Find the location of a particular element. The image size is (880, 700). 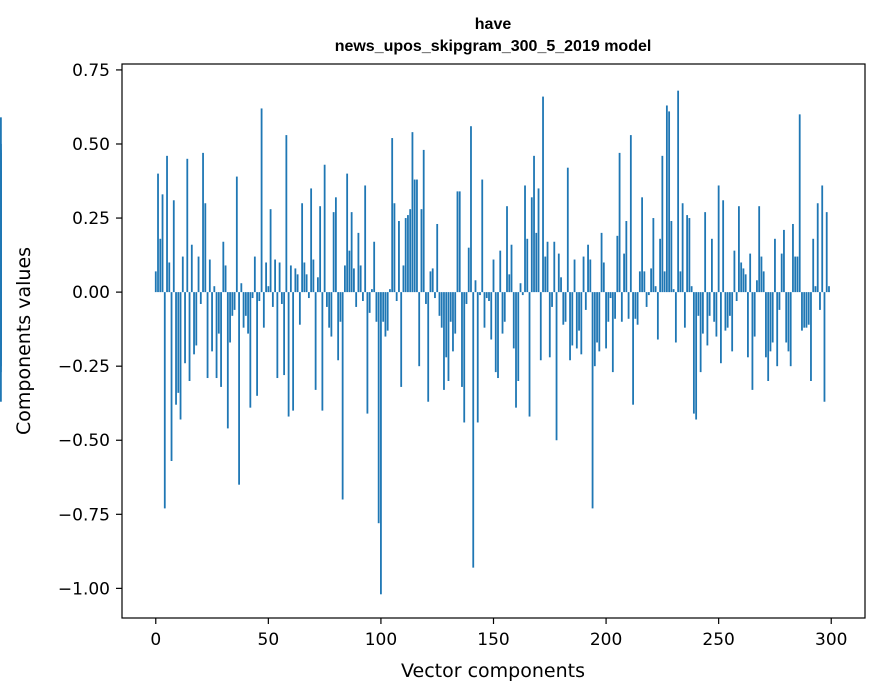

y-tick-label: 0.00 is located at coordinates (91, 293).